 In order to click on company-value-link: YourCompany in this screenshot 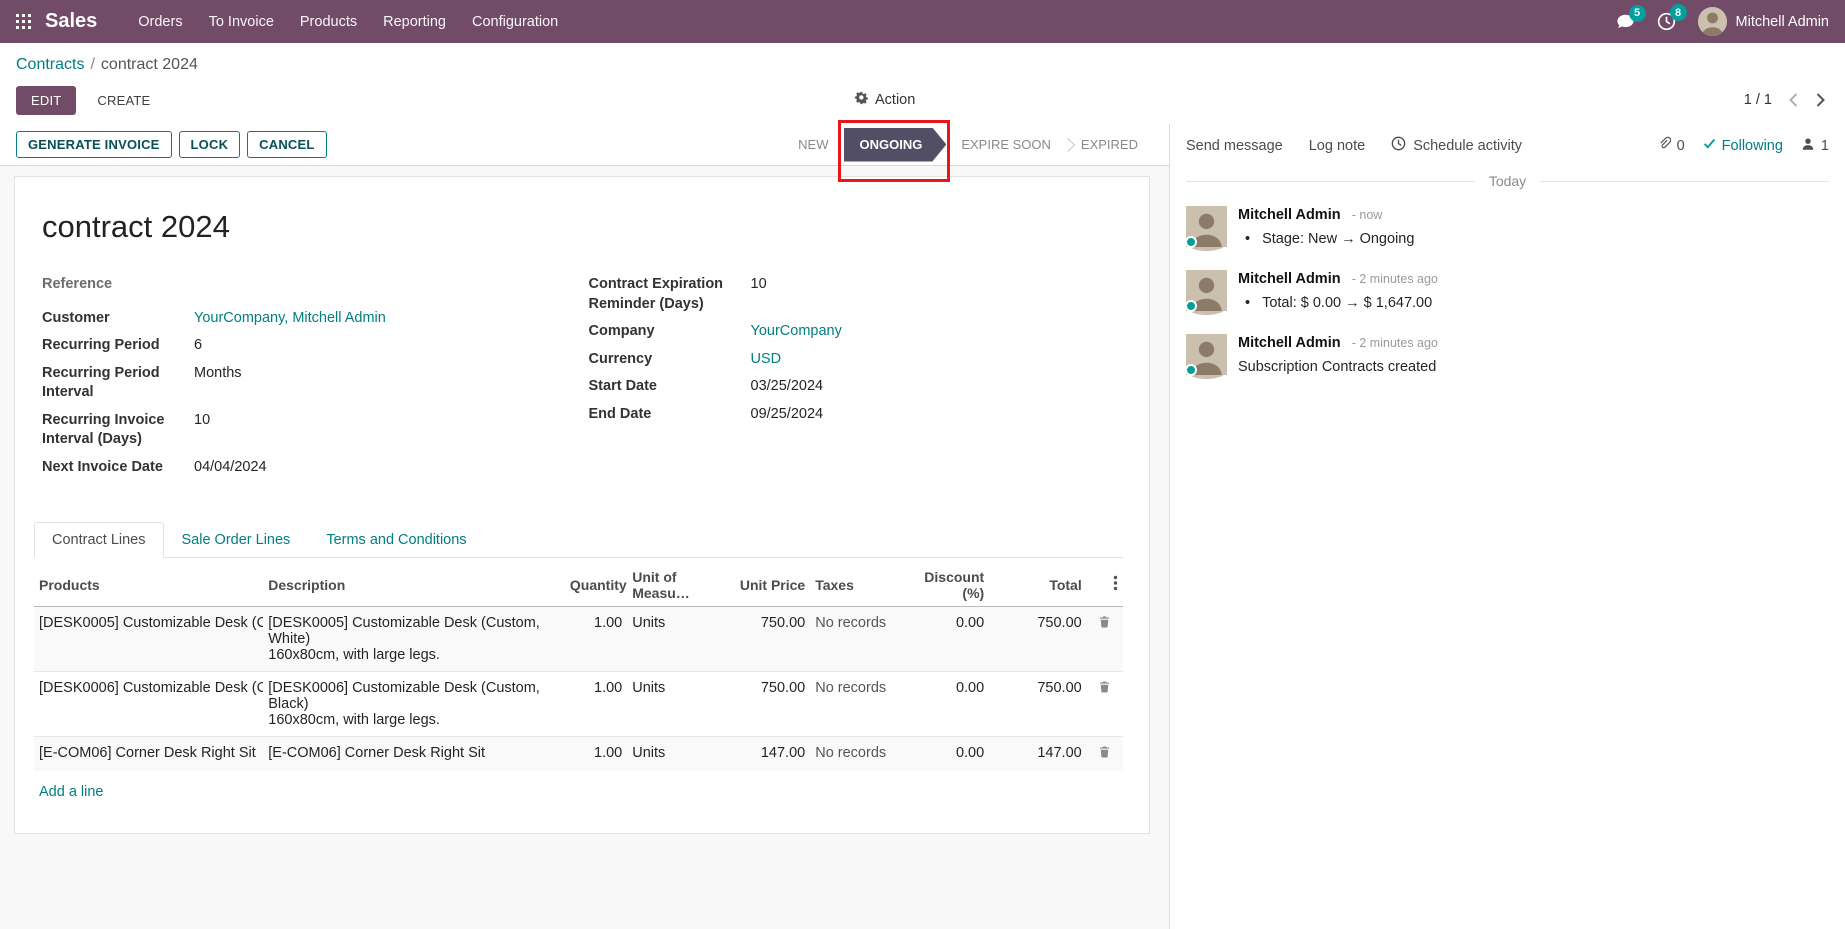, I will do `click(796, 331)`.